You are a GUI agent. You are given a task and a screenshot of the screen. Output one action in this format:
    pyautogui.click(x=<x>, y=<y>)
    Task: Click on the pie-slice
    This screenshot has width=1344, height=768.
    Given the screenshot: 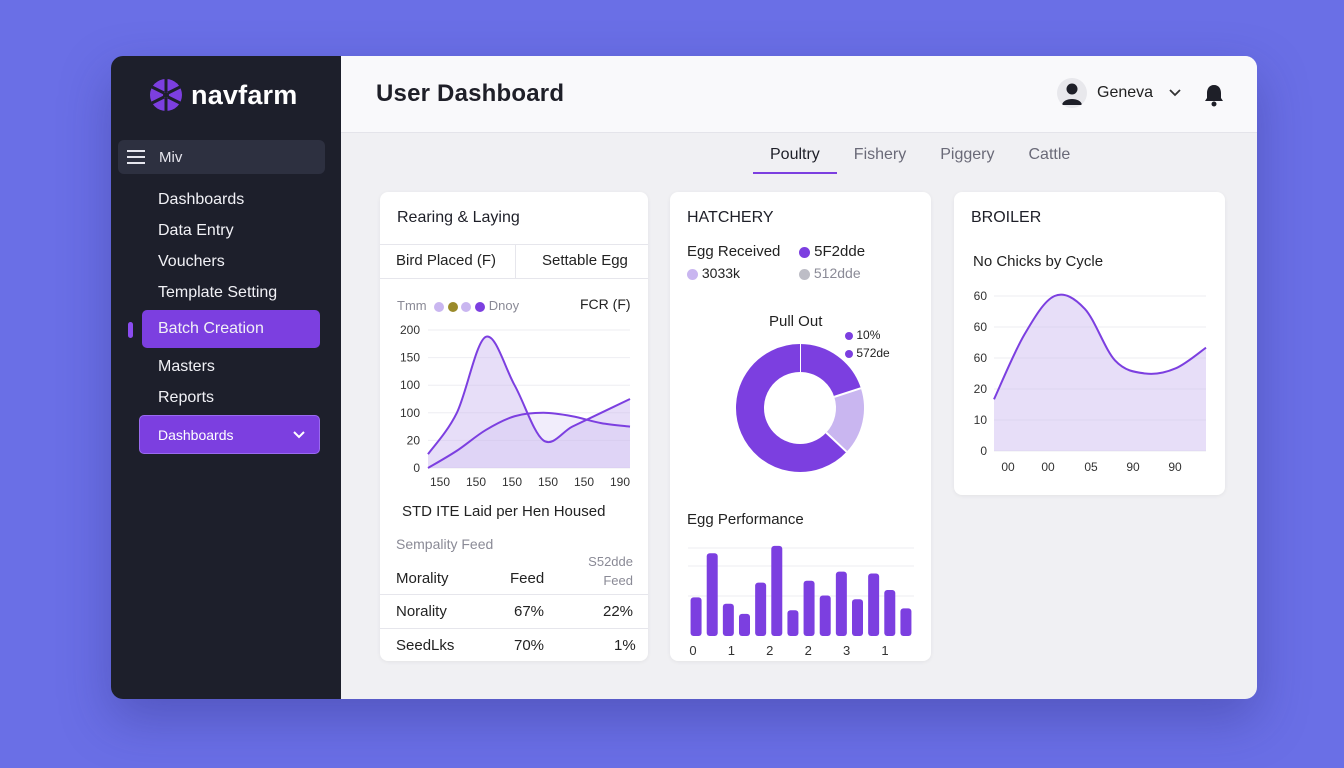 What is the action you would take?
    pyautogui.click(x=824, y=375)
    